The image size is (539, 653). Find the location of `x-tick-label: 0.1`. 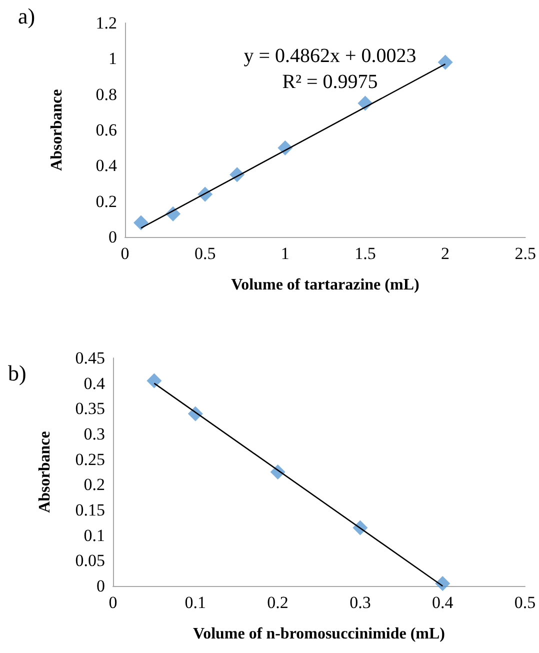

x-tick-label: 0.1 is located at coordinates (195, 602).